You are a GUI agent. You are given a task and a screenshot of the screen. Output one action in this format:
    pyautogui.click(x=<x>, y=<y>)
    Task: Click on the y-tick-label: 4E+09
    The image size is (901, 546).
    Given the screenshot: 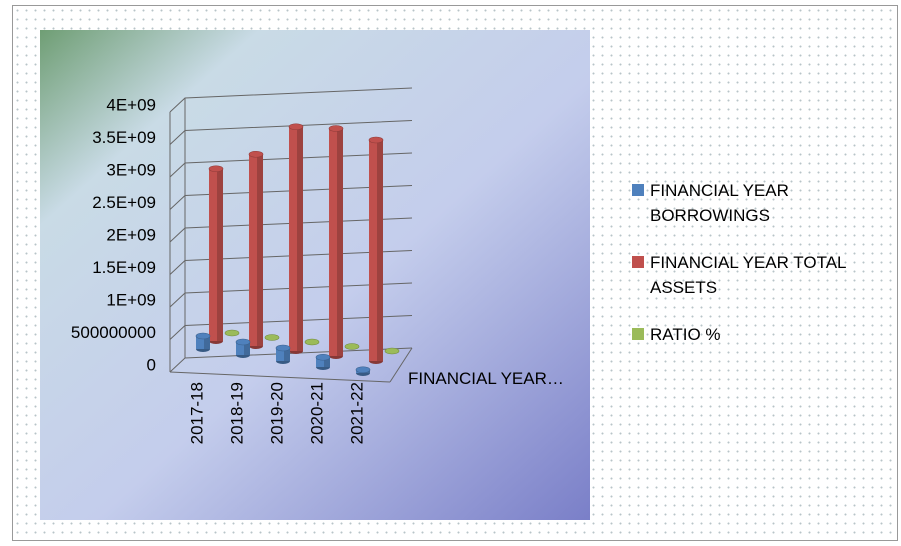 What is the action you would take?
    pyautogui.click(x=131, y=104)
    